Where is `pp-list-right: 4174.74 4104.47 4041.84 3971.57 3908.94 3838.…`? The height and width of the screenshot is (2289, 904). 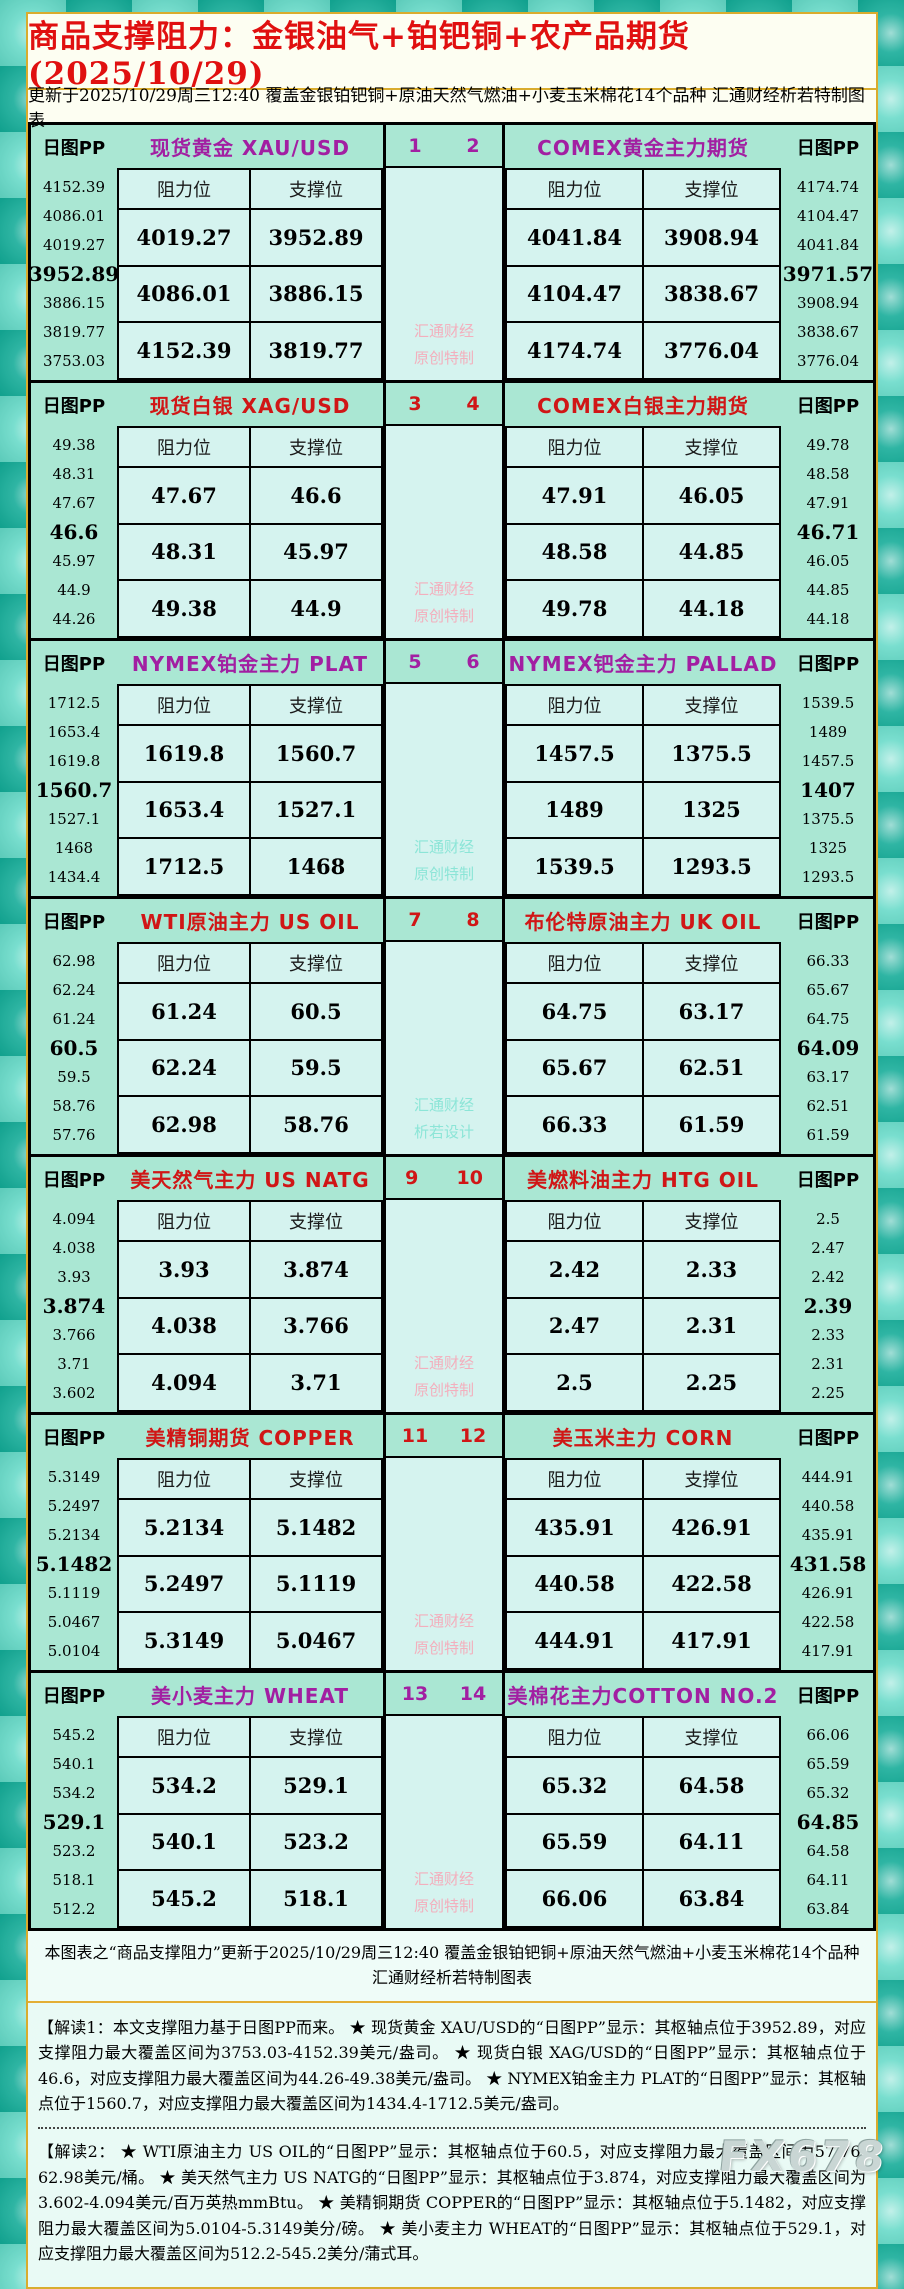 pp-list-right: 4174.74 4104.47 4041.84 3971.57 3908.94 3838.… is located at coordinates (828, 274).